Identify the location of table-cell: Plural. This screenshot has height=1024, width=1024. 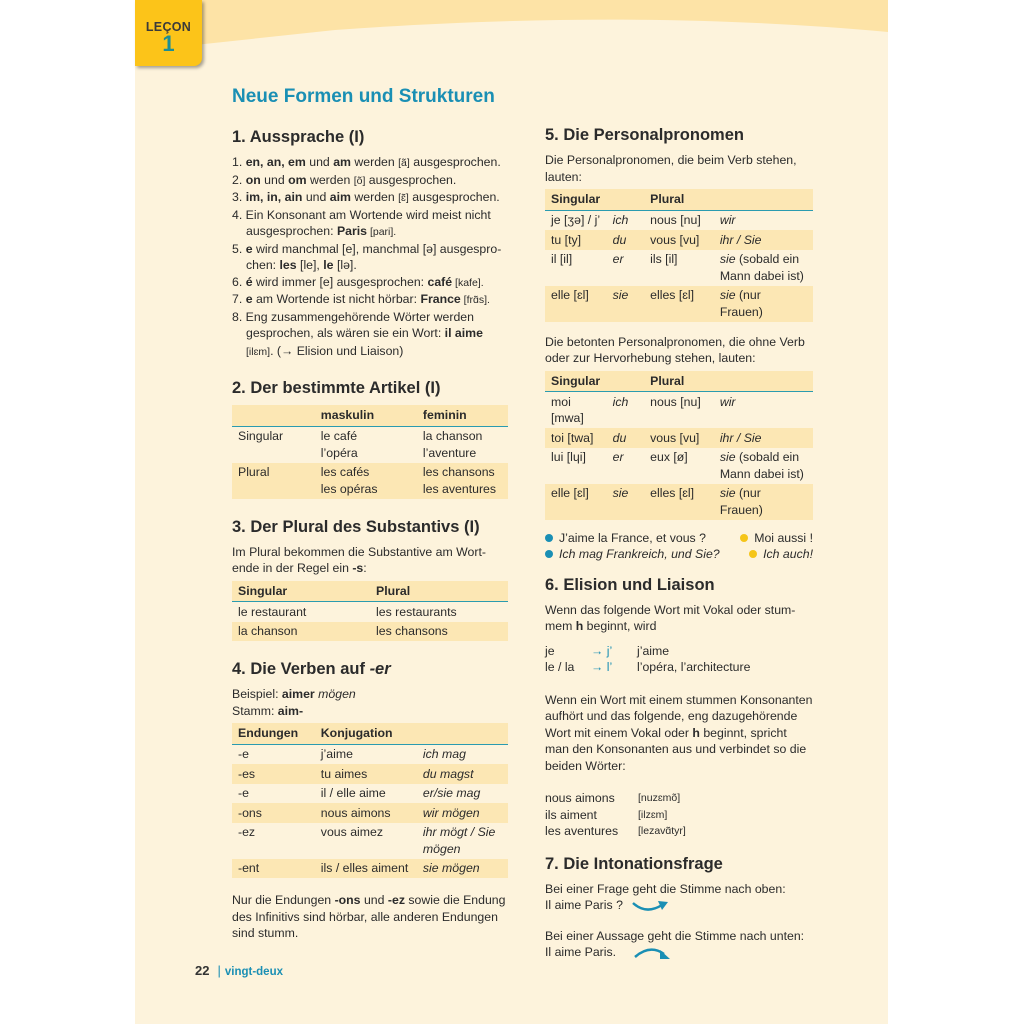
(273, 480).